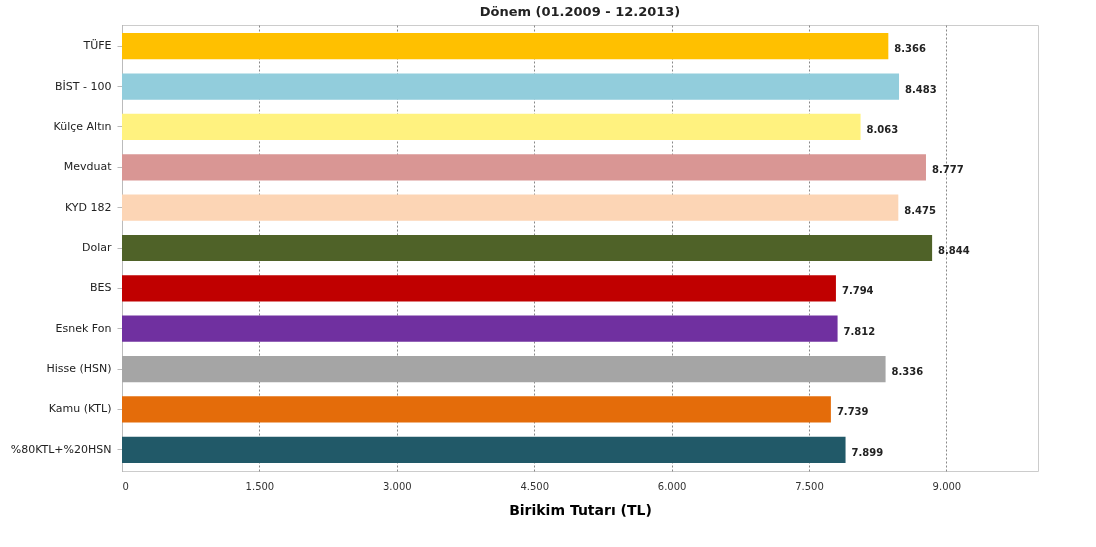 The width and height of the screenshot is (1096, 547). Describe the element at coordinates (88, 207) in the screenshot. I see `y-tick-label: KYD 182` at that location.